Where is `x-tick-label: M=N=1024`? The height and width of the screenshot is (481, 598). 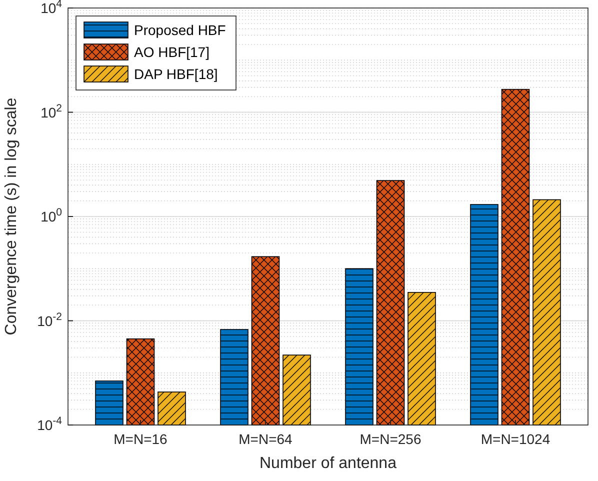
x-tick-label: M=N=1024 is located at coordinates (515, 439).